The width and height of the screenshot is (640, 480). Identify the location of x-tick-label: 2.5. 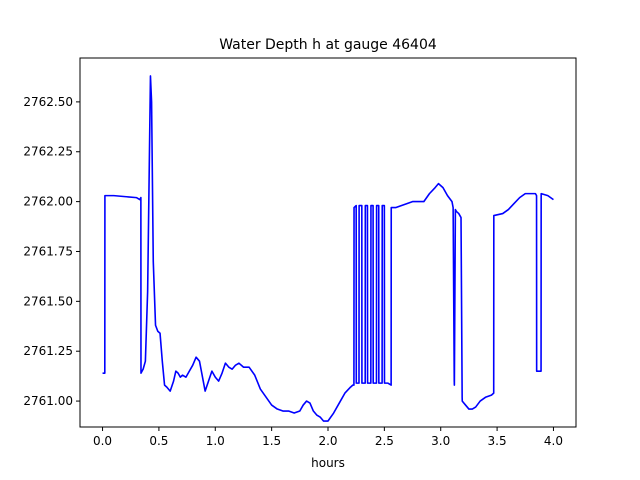
(384, 441).